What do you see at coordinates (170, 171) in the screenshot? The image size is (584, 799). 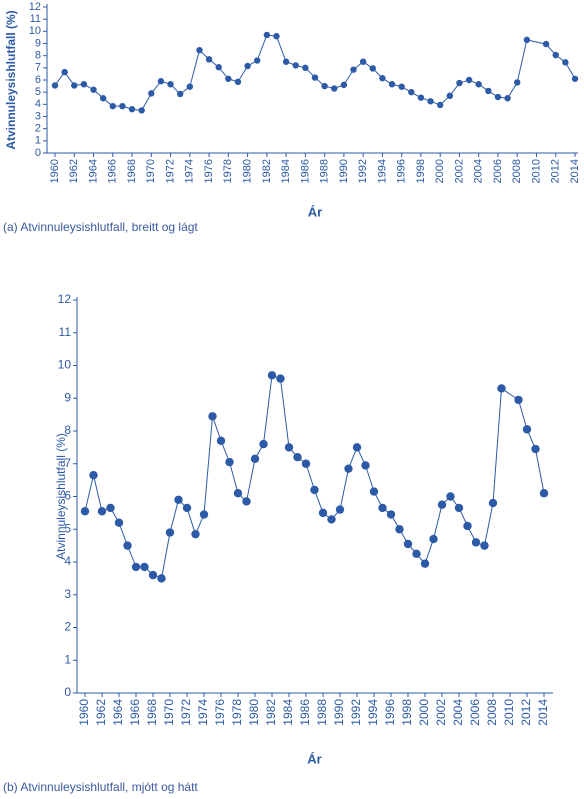 I see `x-tick-label: 1972` at bounding box center [170, 171].